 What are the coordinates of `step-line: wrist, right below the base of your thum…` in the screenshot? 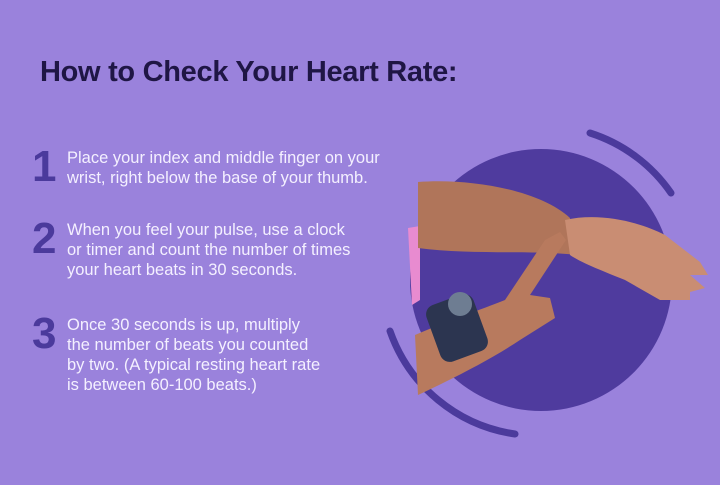 It's located at (217, 178).